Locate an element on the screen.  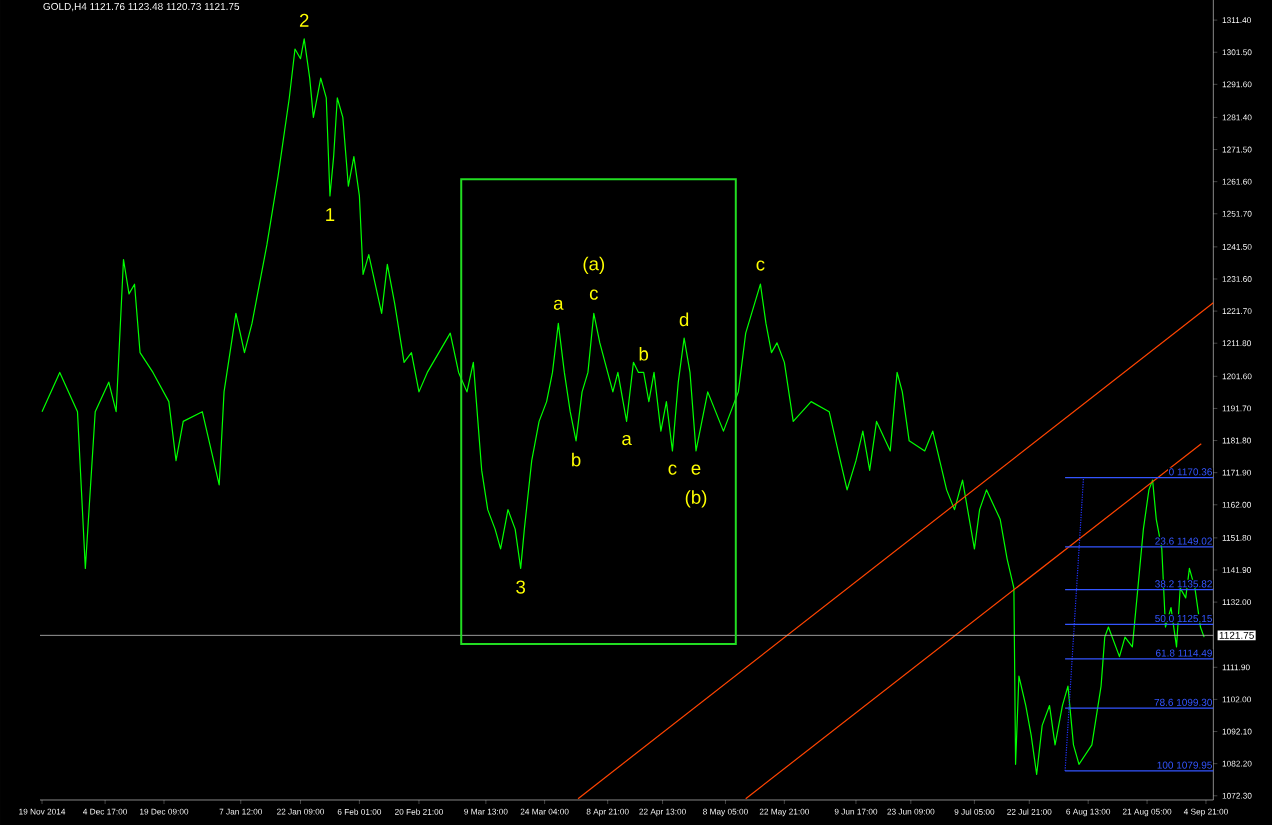
x-tick-label: 8 Apr 21:00 is located at coordinates (607, 812).